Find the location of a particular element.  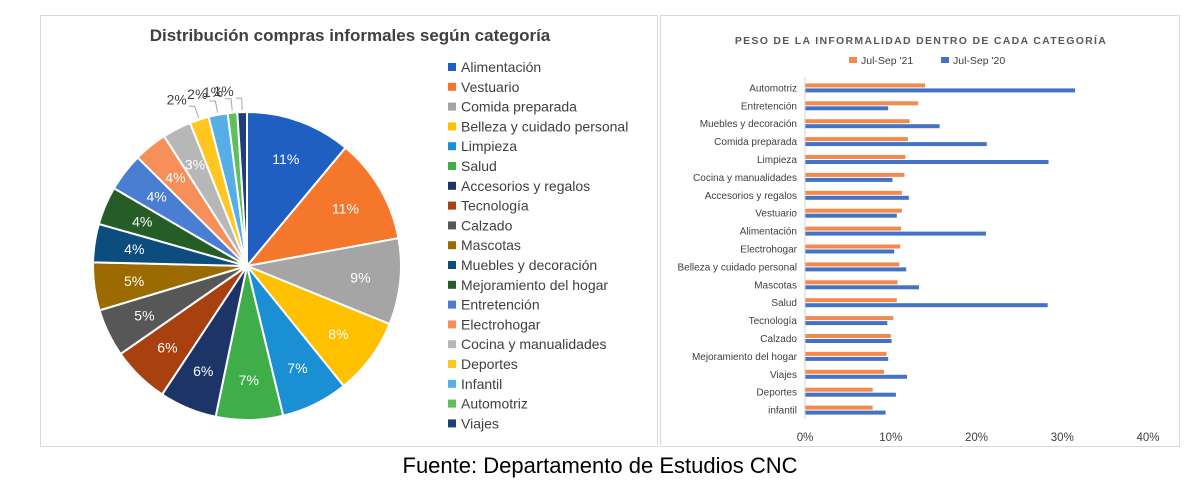

pie-data-label-infantil: 2% is located at coordinates (197, 94).